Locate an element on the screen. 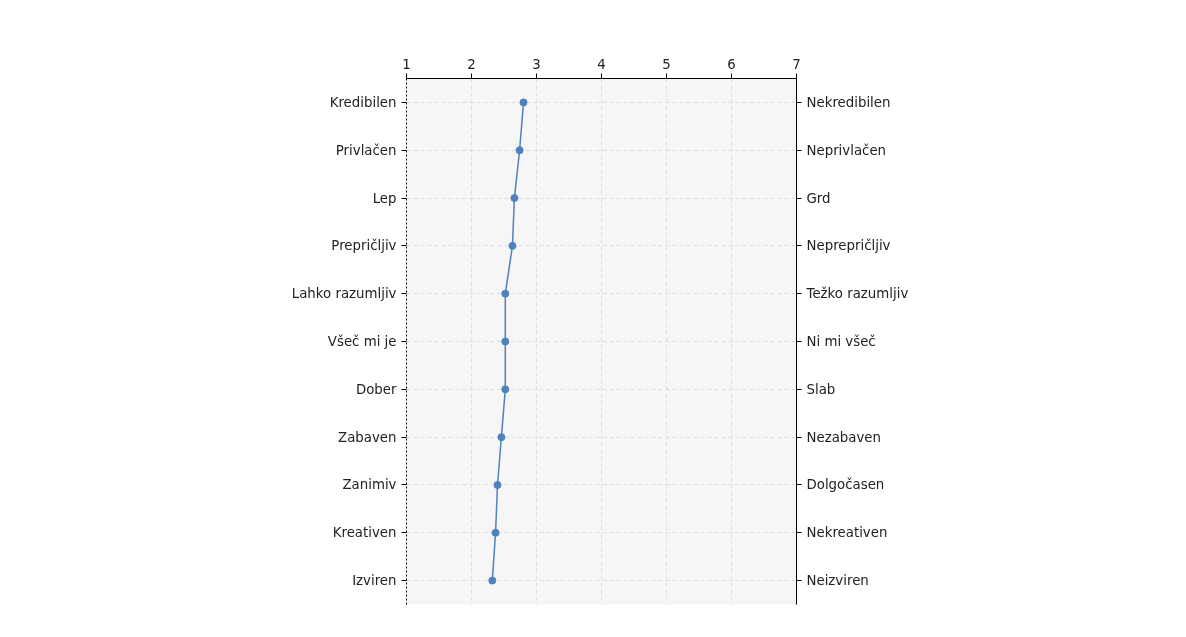 The width and height of the screenshot is (1186, 637). x-tick-label: 6 is located at coordinates (731, 64).